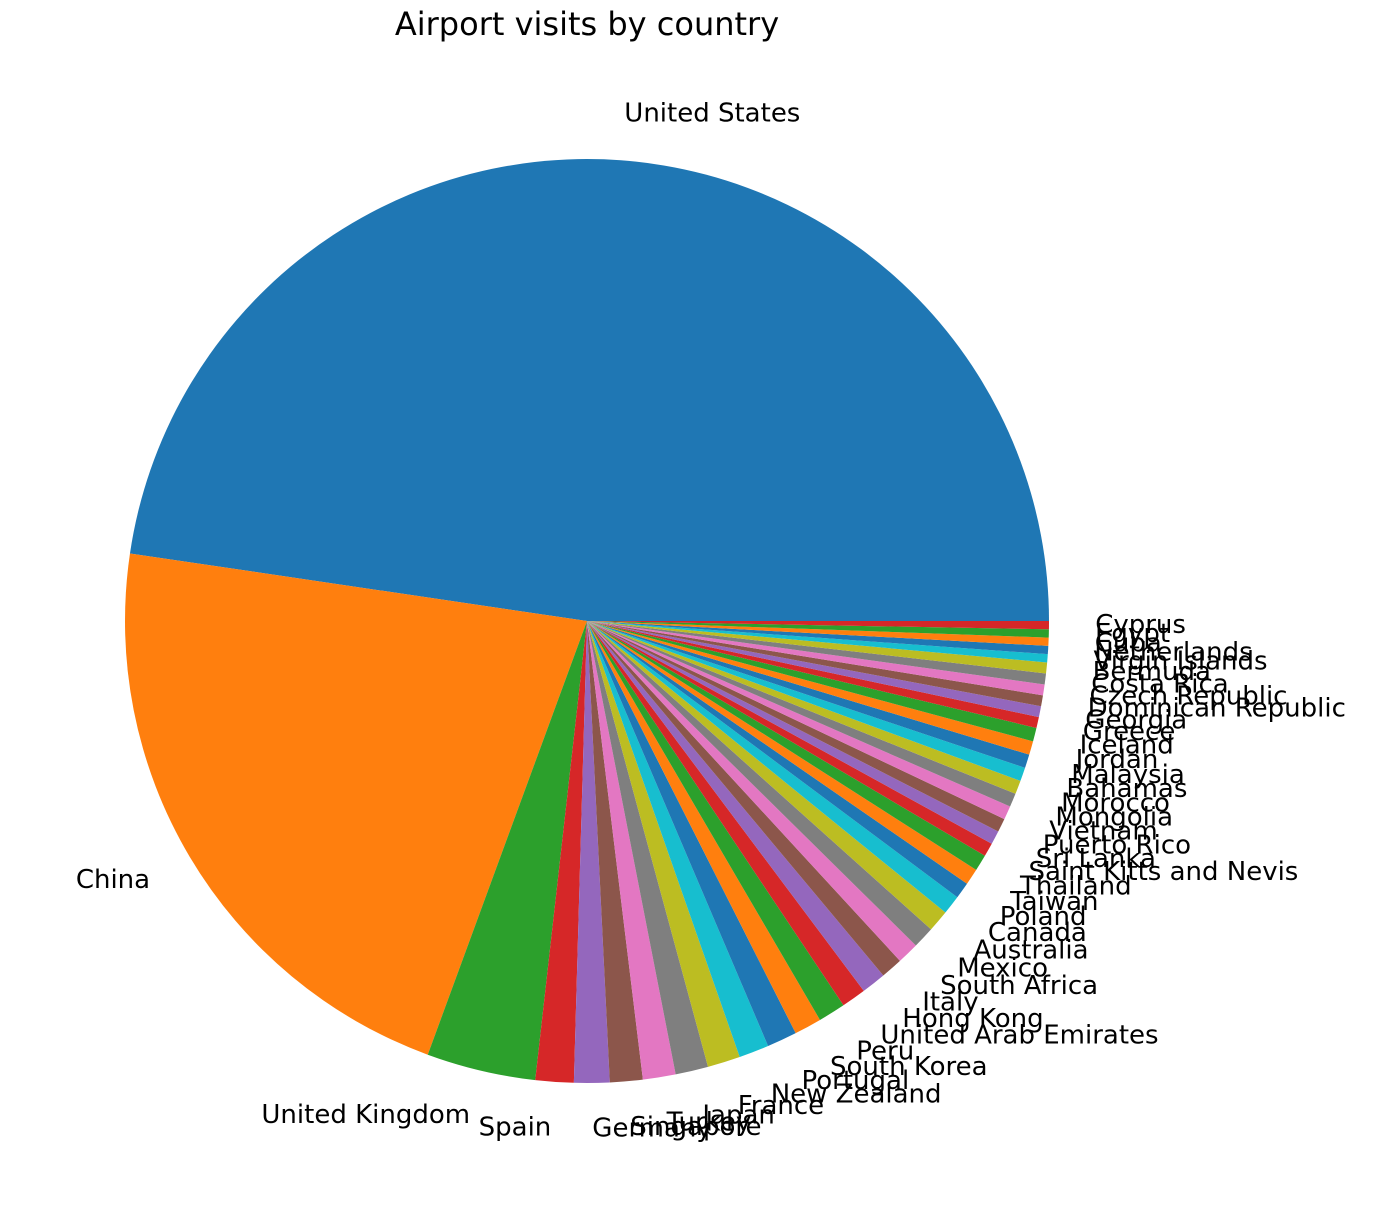 This screenshot has height=1209, width=1377. I want to click on pie-slice-puerto-rico, so click(796, 726).